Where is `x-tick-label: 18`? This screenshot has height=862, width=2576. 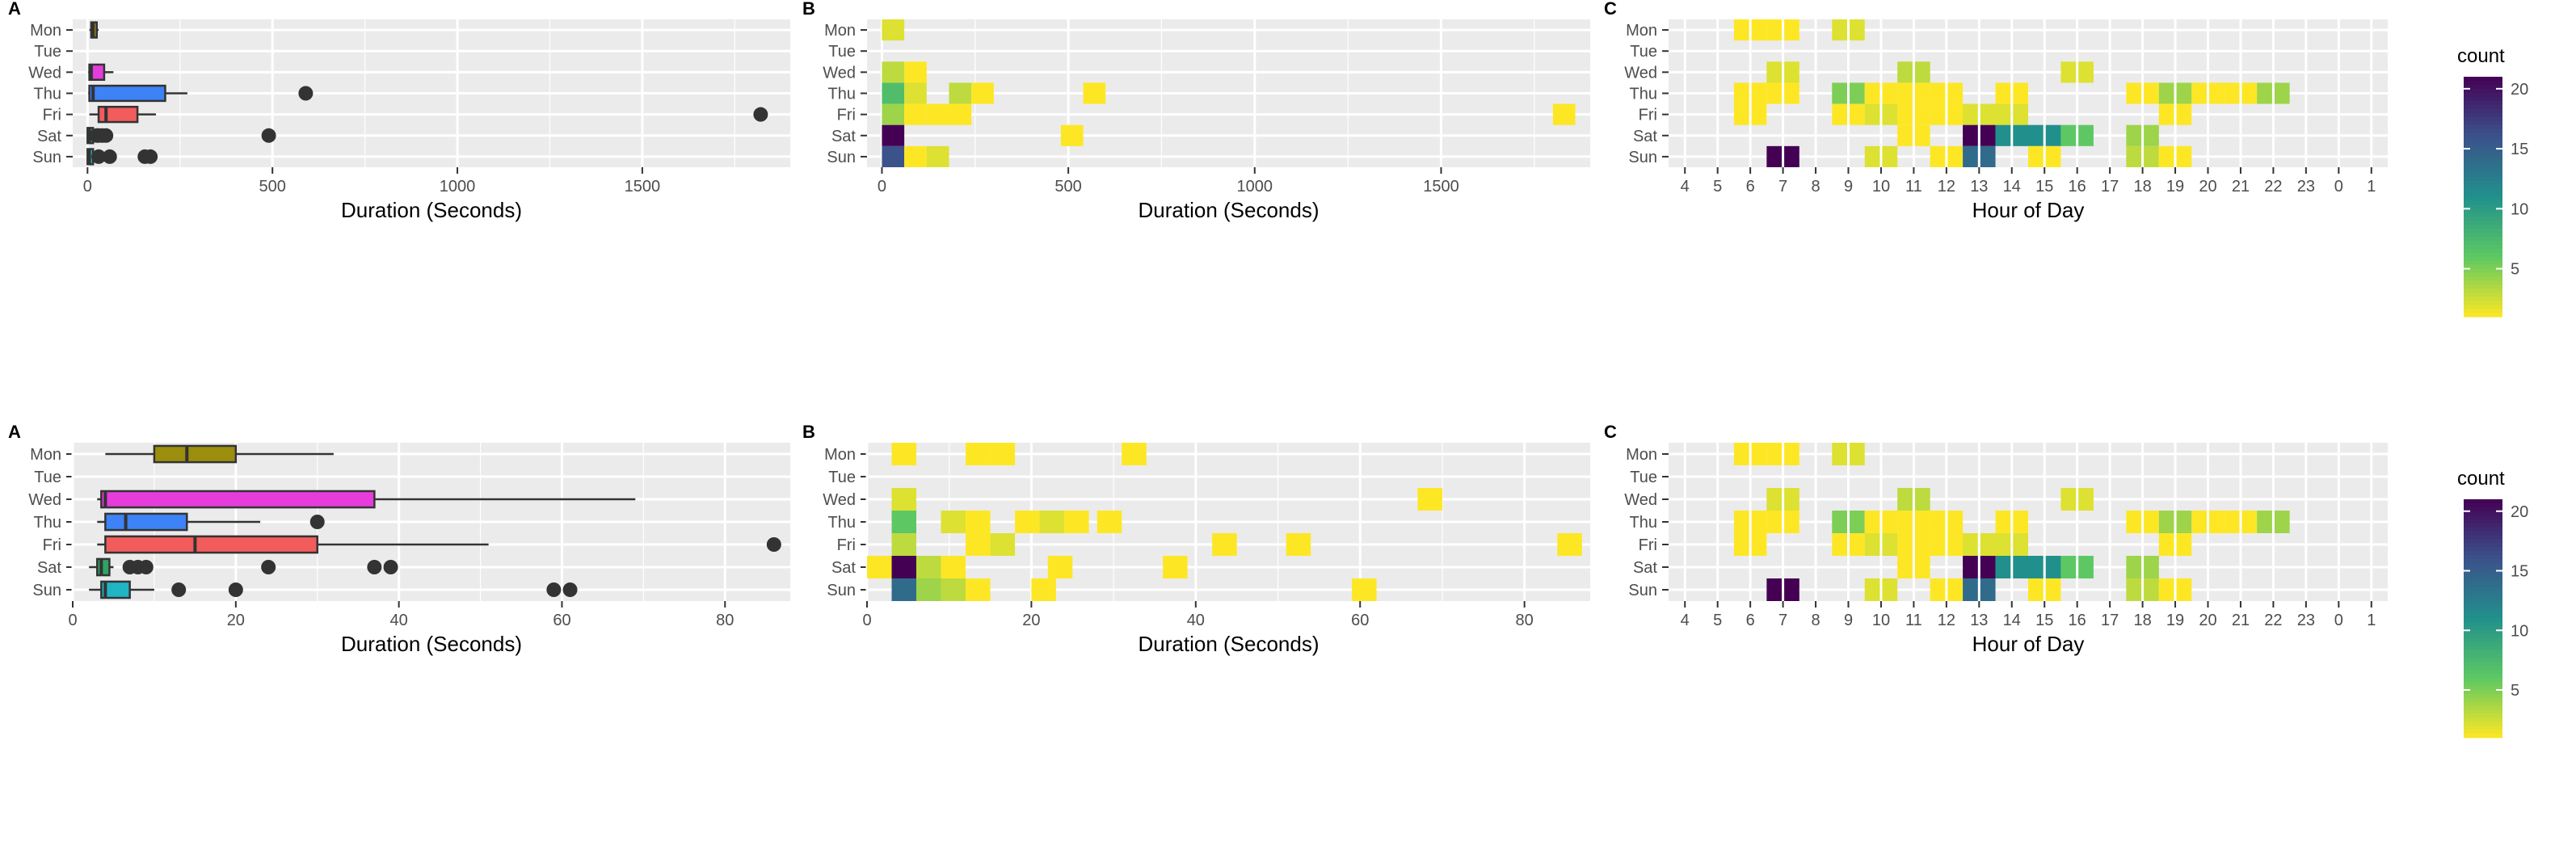 x-tick-label: 18 is located at coordinates (2142, 187).